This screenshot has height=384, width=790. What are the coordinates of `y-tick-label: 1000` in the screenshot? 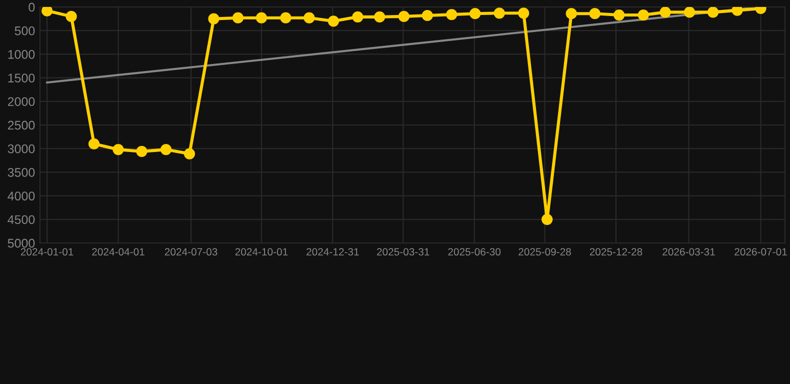 It's located at (21, 54).